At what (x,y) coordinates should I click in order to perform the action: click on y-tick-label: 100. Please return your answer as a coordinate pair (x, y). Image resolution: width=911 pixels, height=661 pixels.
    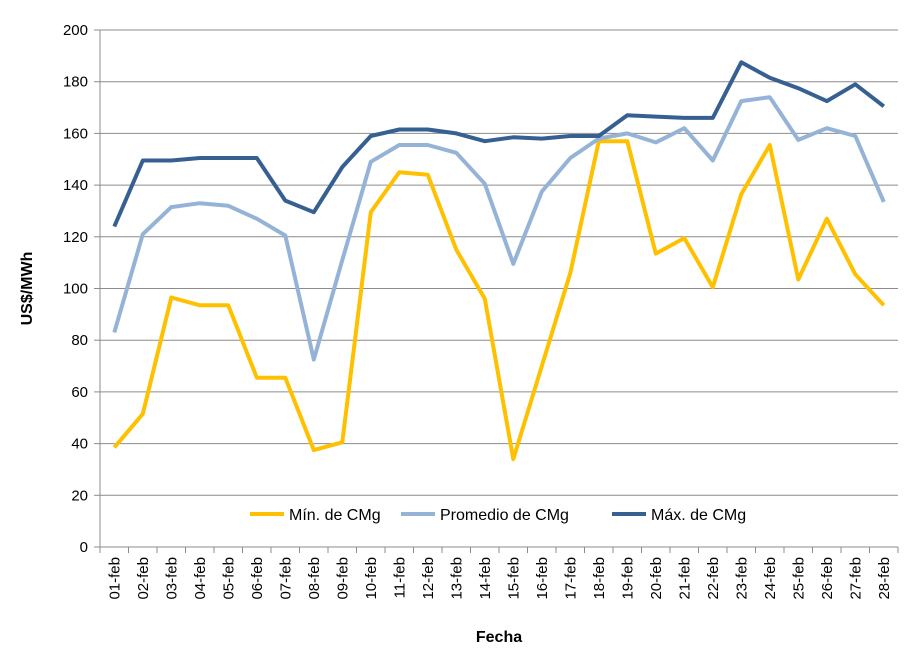
    Looking at the image, I should click on (75, 289).